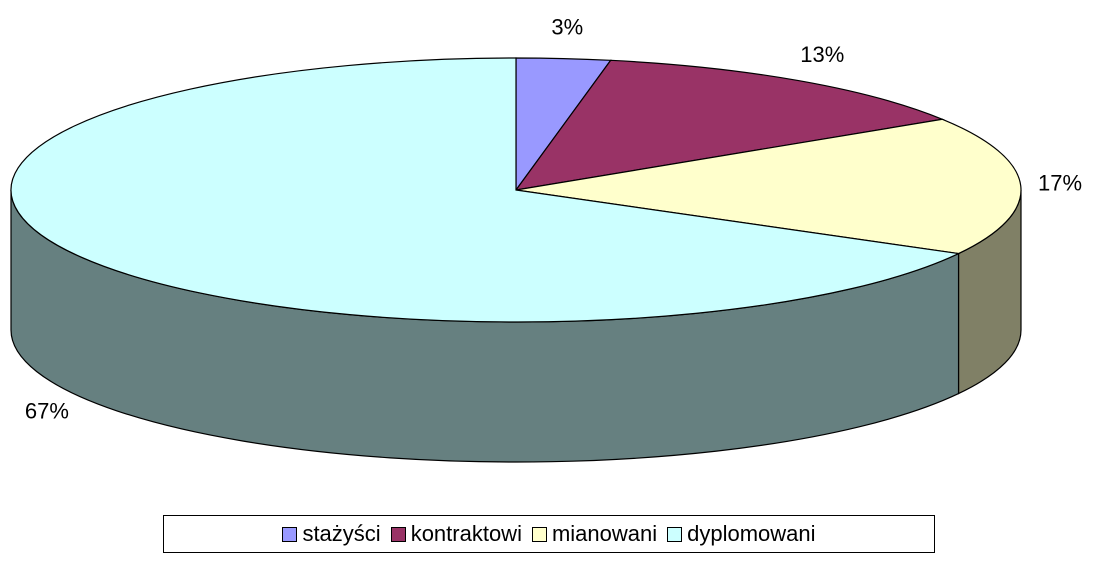 Image resolution: width=1099 pixels, height=587 pixels. I want to click on legend-label: stażyści, so click(341, 533).